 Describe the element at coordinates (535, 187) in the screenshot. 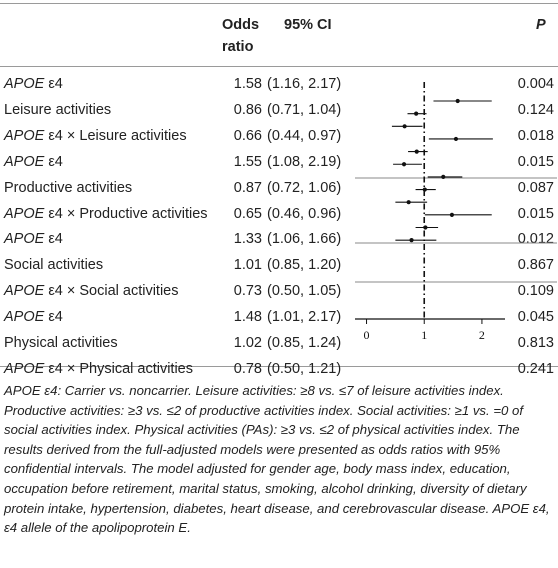

I see `row-p-value: 0.087` at that location.